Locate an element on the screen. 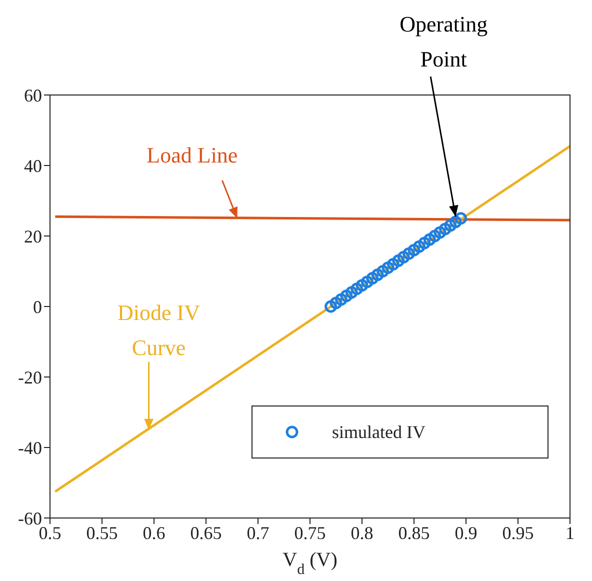 The width and height of the screenshot is (592, 581). y-tick-label: 40 is located at coordinates (33, 166).